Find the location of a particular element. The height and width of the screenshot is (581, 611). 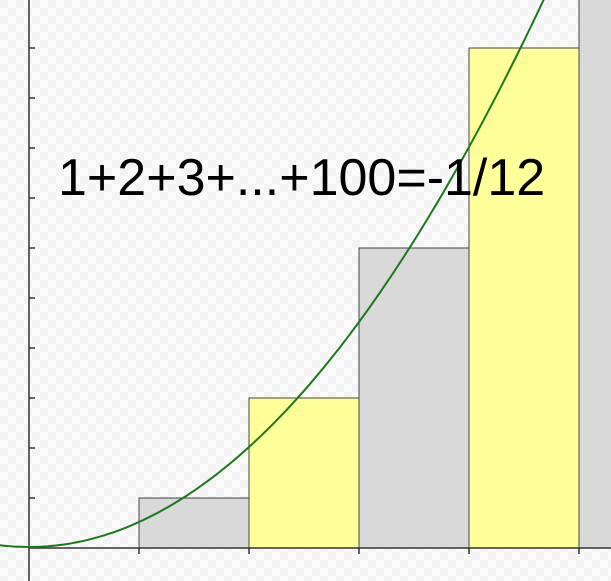

equation-text: 1+2+3+...+100=-1/12 is located at coordinates (302, 178).